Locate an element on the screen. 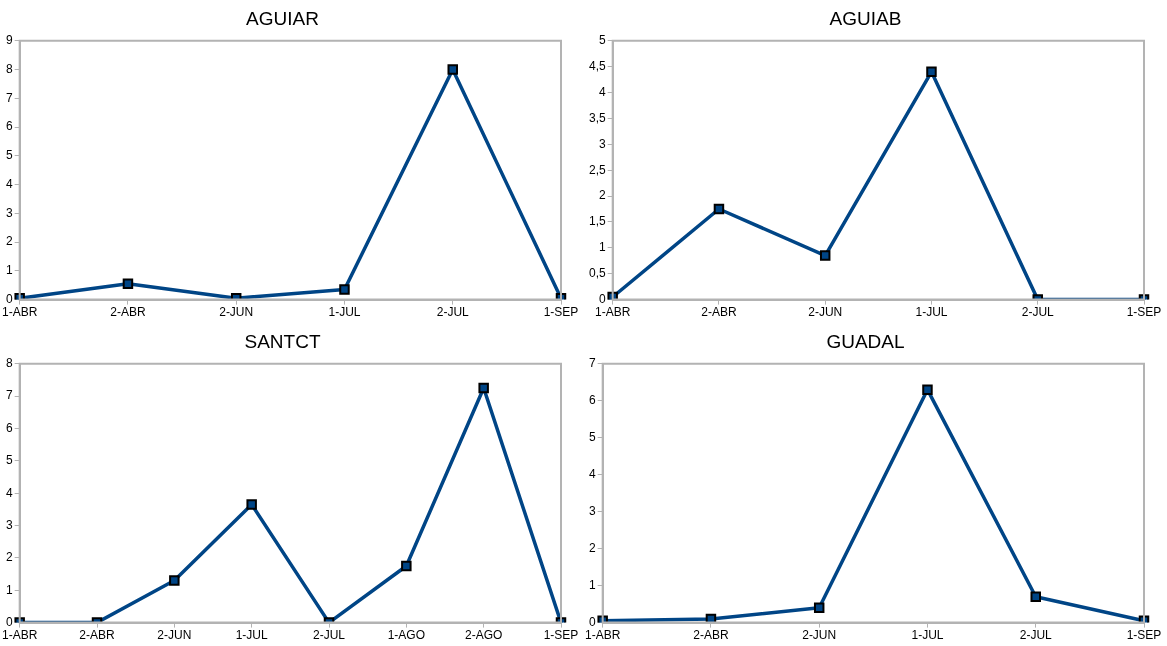 The height and width of the screenshot is (646, 1167). chart-title: SANTCT is located at coordinates (282, 341).